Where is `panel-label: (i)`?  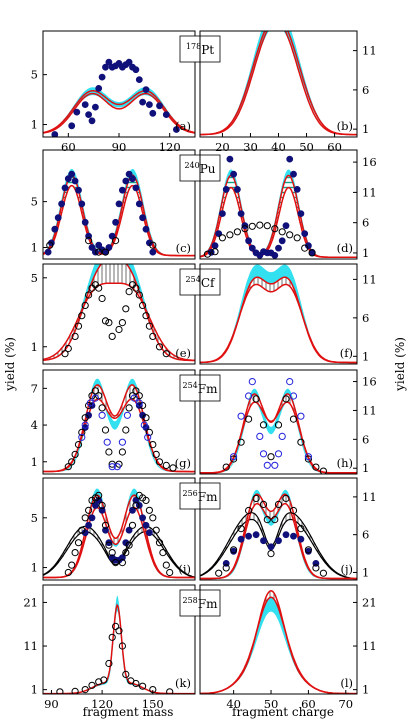
panel-label: (i) is located at coordinates (184, 569).